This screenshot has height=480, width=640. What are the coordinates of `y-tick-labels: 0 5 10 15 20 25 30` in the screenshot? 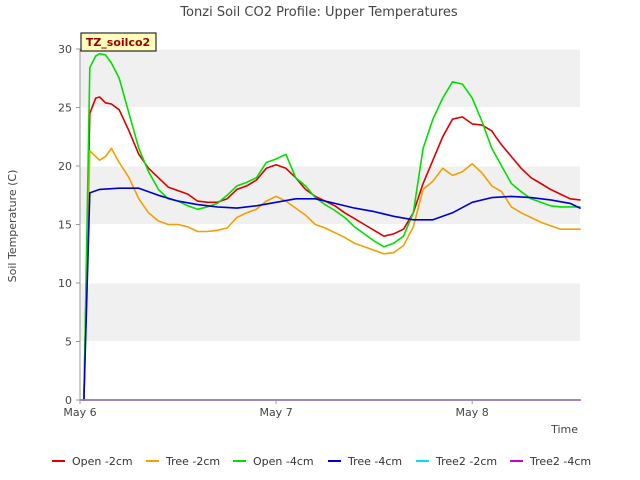 It's located at (69, 225).